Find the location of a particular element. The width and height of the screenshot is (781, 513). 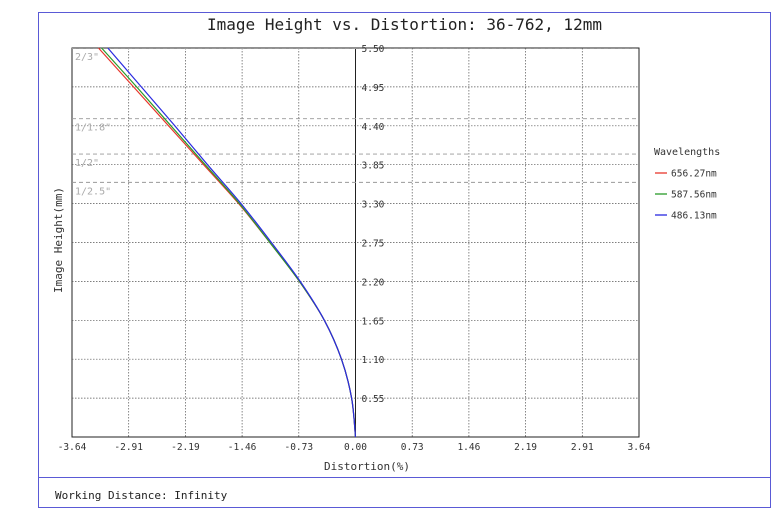

legend-item-label: 656.27nm is located at coordinates (694, 174).